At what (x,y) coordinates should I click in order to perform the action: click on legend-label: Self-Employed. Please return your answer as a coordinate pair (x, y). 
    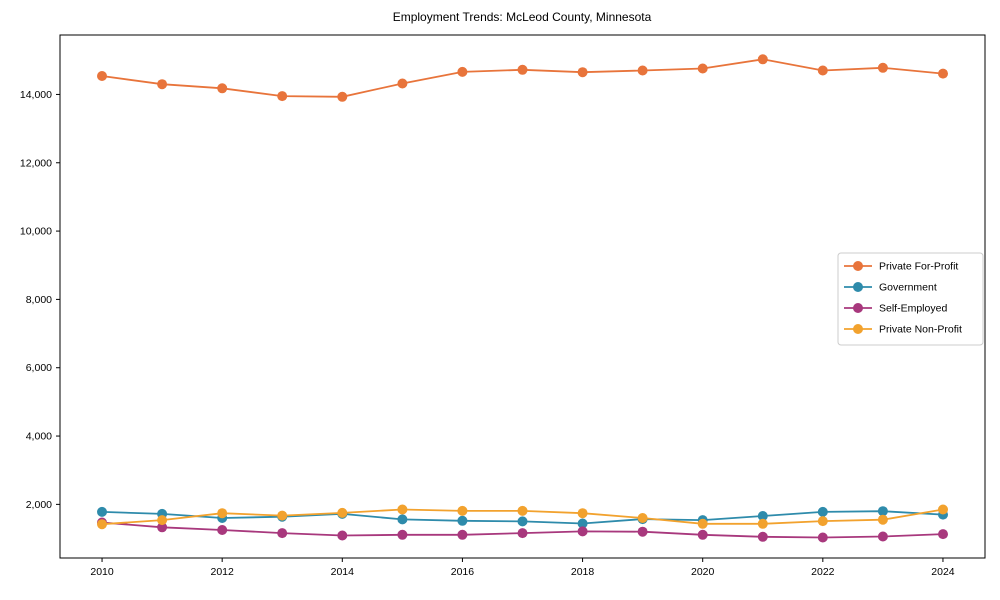
    Looking at the image, I should click on (913, 309).